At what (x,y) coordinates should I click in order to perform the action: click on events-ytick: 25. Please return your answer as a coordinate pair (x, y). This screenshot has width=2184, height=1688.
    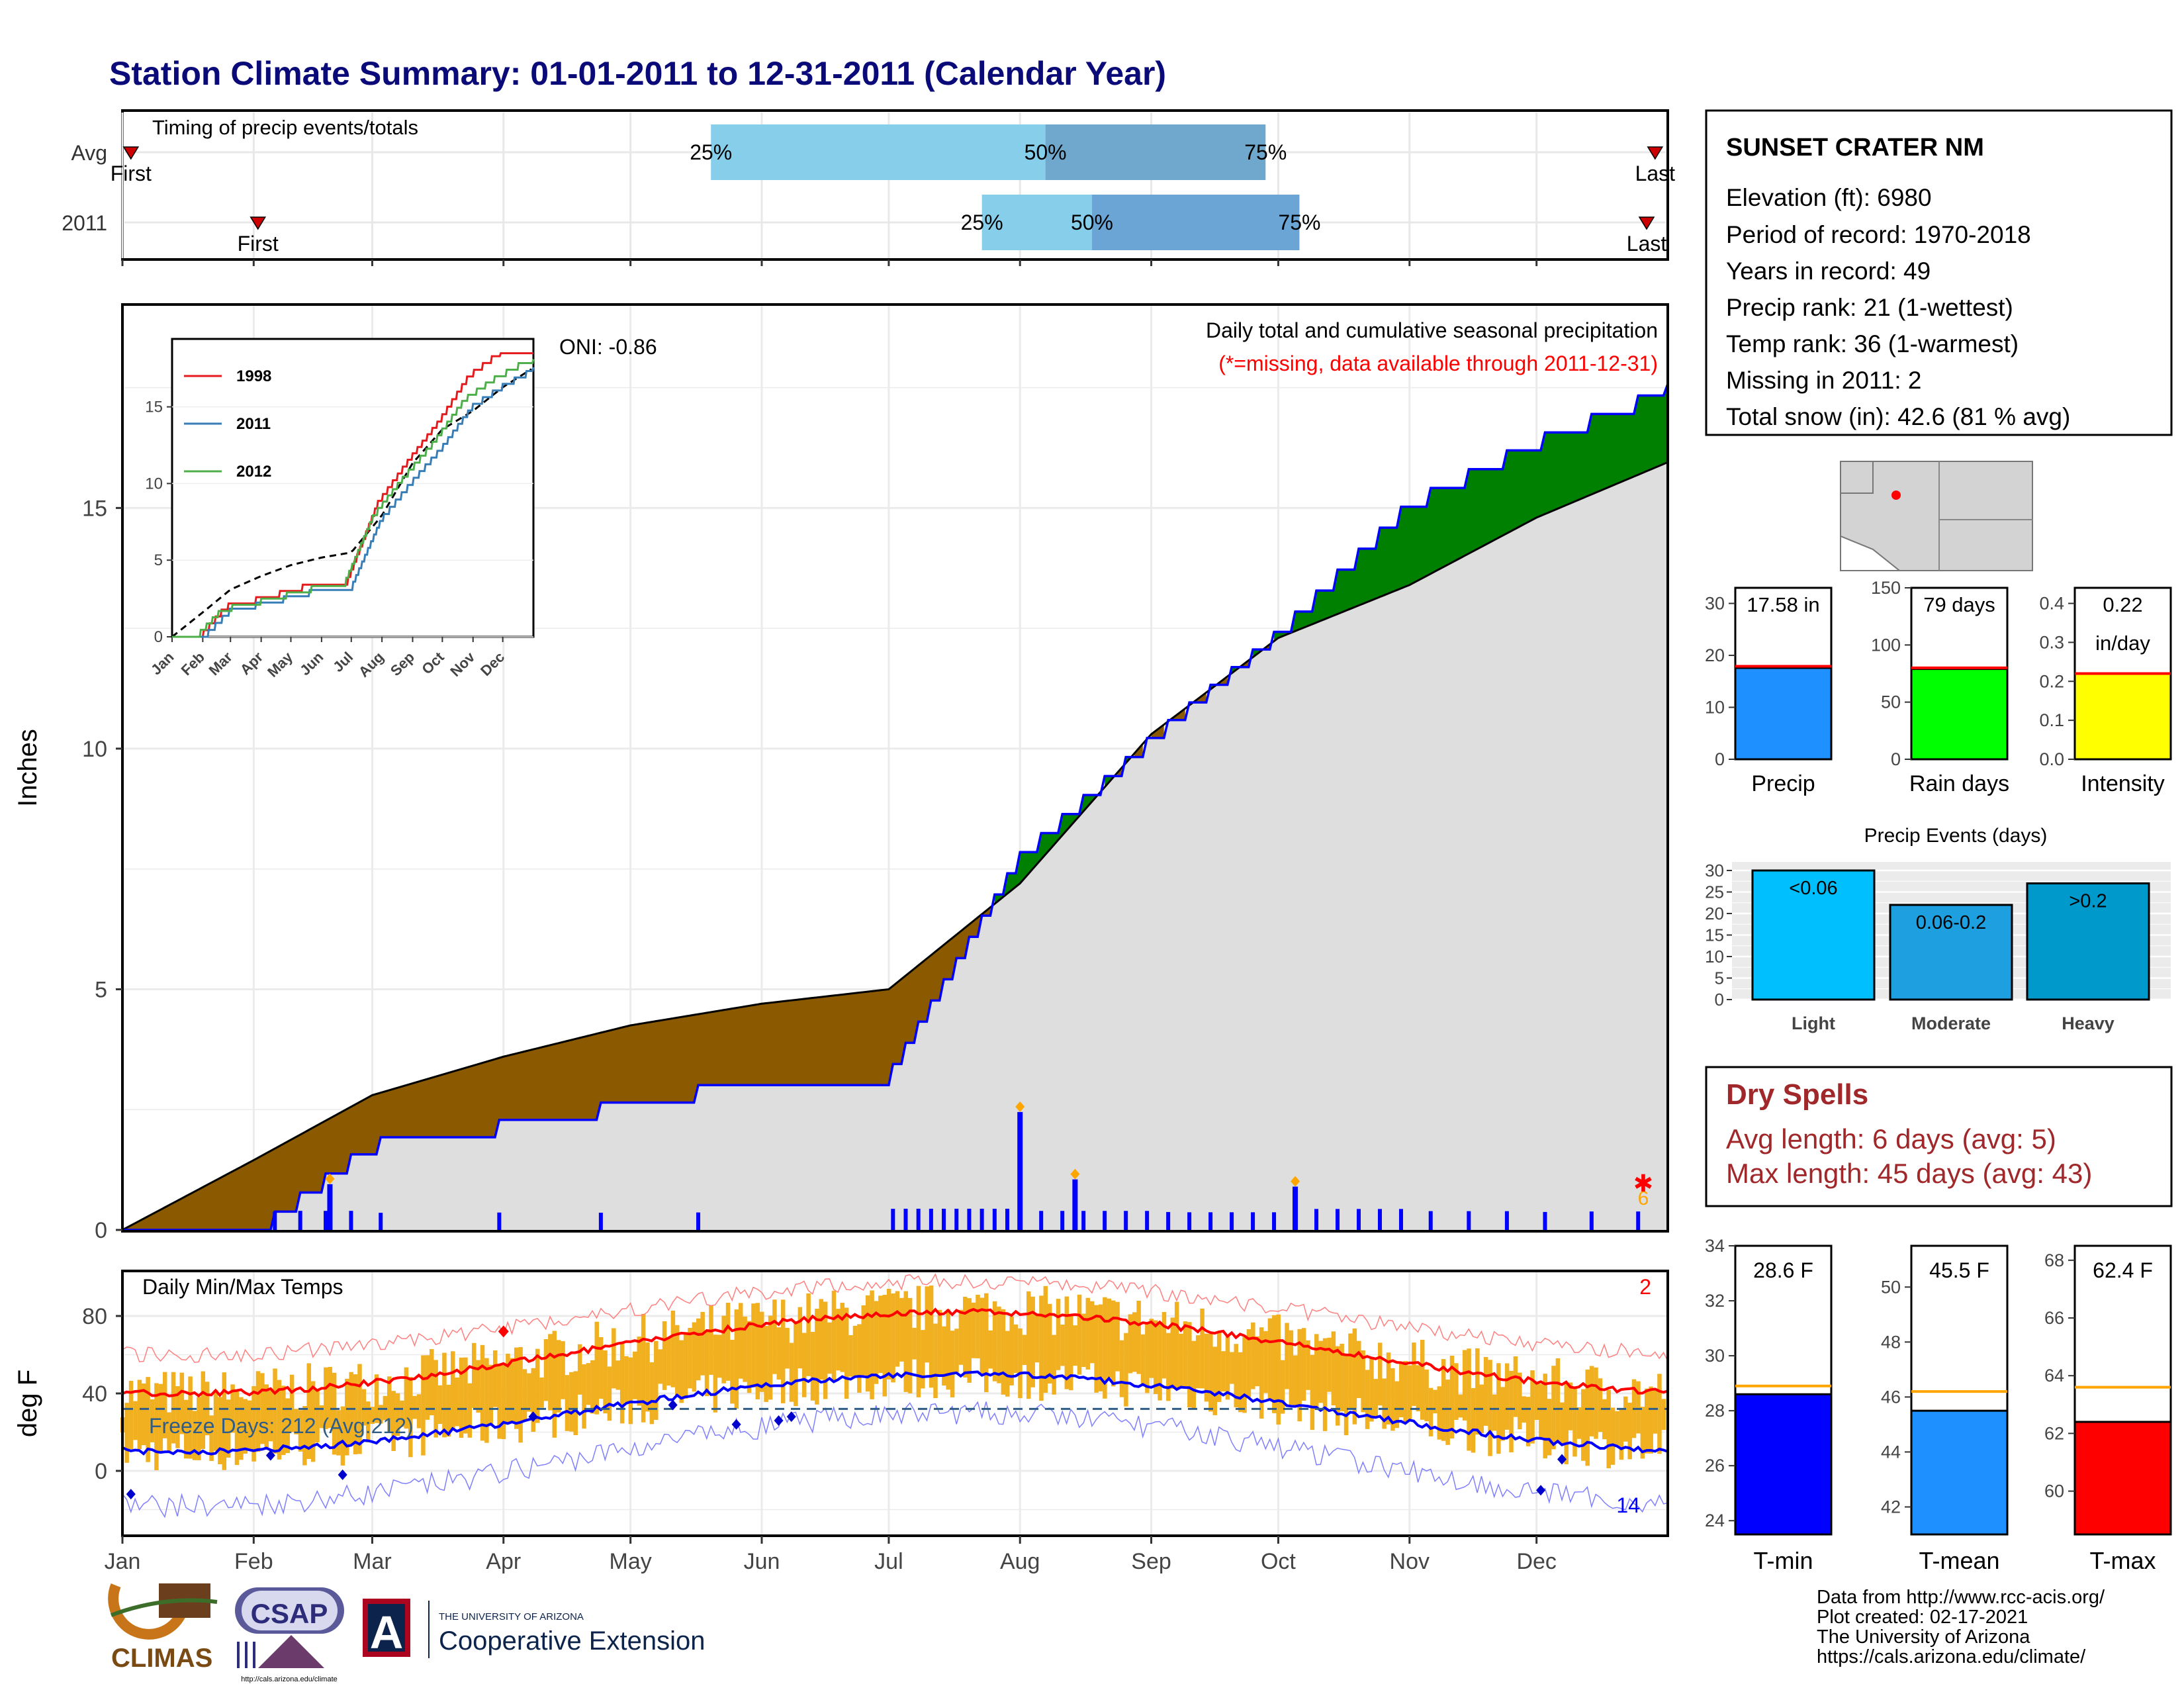
    Looking at the image, I should click on (1715, 892).